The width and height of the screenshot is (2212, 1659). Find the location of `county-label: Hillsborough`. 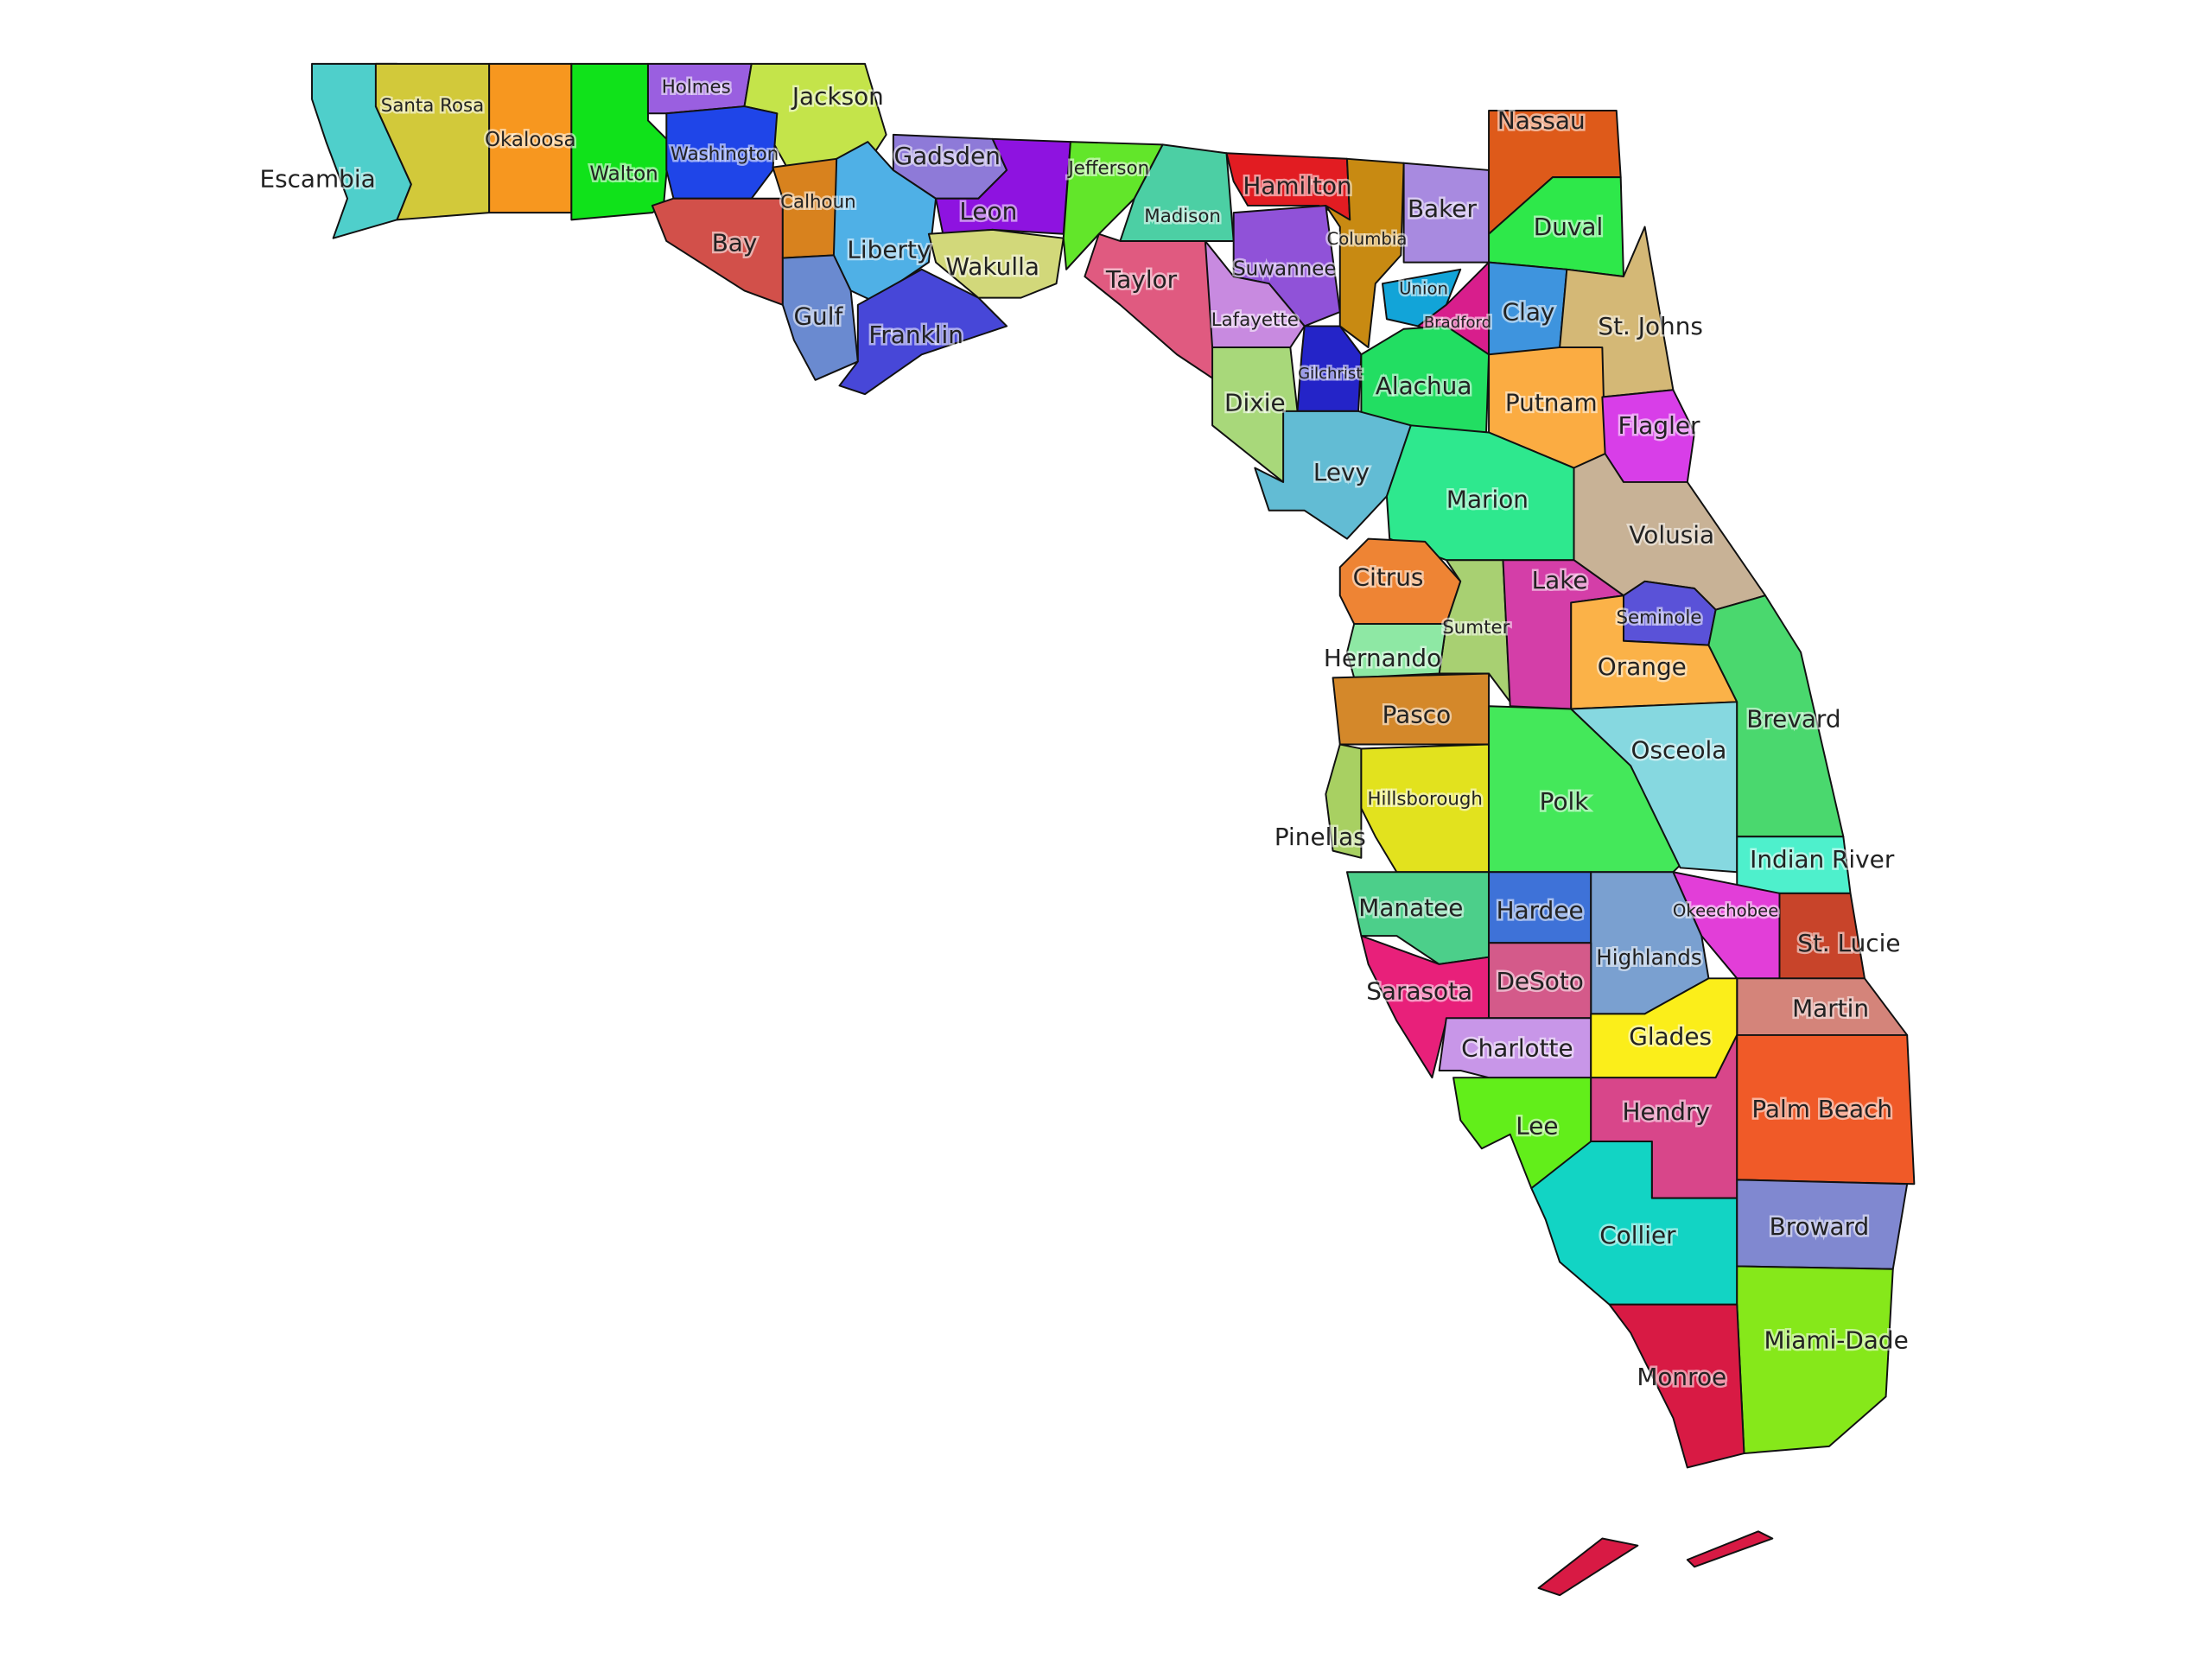

county-label: Hillsborough is located at coordinates (1425, 799).